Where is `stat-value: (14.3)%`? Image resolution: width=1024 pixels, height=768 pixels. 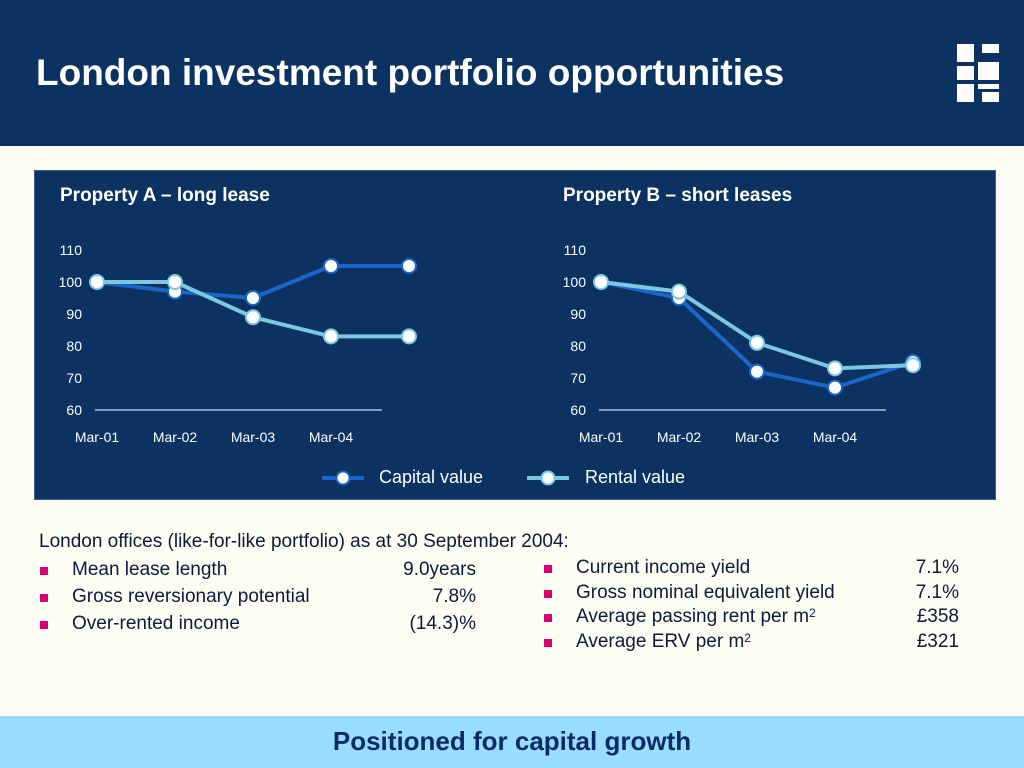
stat-value: (14.3)% is located at coordinates (442, 623).